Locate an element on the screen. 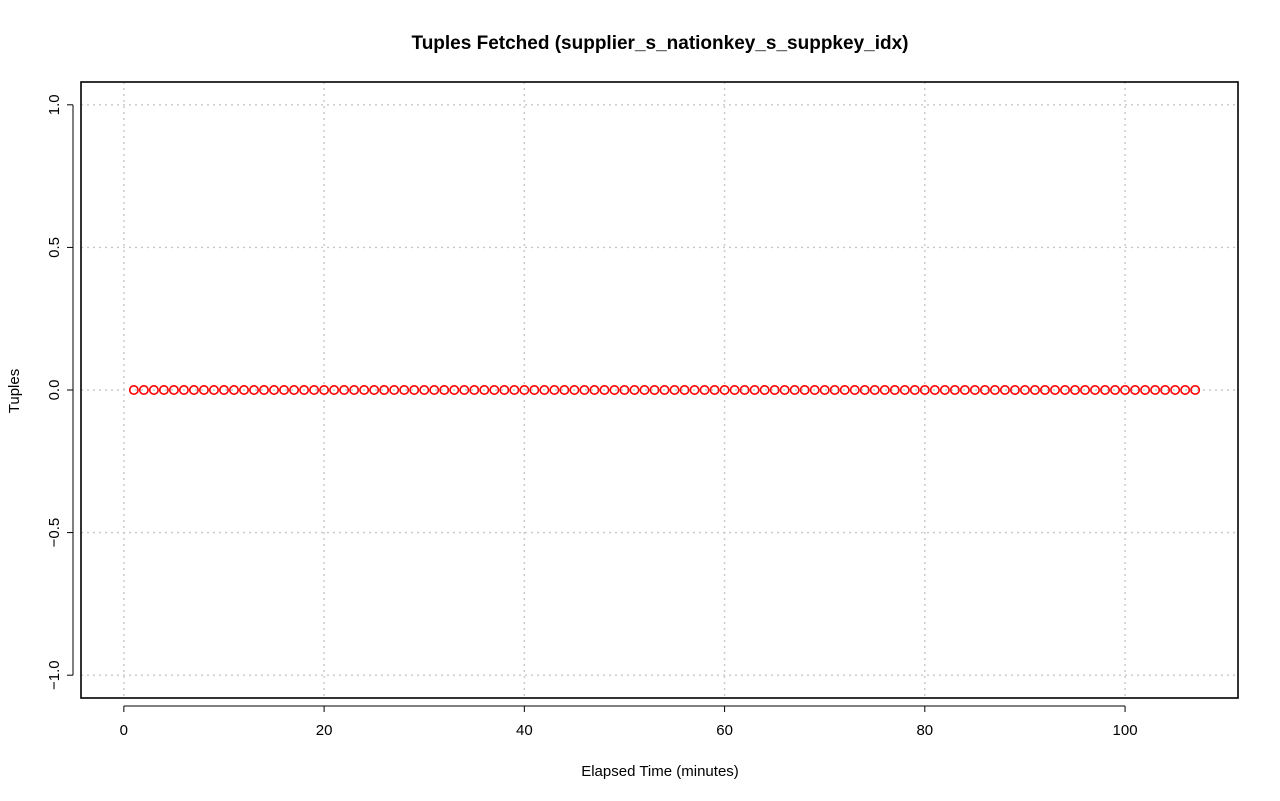  x-tick-label: 100 is located at coordinates (1125, 730).